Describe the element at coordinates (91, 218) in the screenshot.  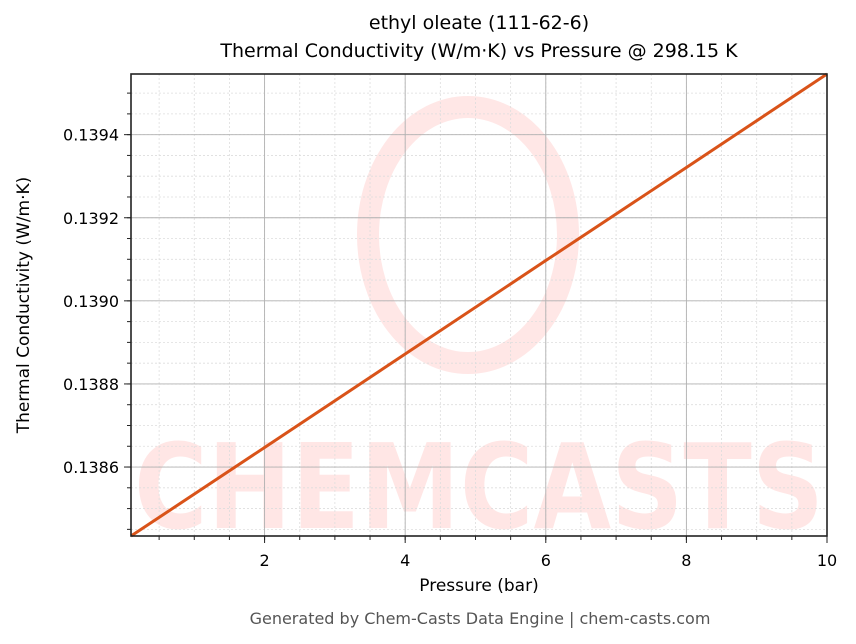
I see `y-tick-label: 0.1392` at that location.